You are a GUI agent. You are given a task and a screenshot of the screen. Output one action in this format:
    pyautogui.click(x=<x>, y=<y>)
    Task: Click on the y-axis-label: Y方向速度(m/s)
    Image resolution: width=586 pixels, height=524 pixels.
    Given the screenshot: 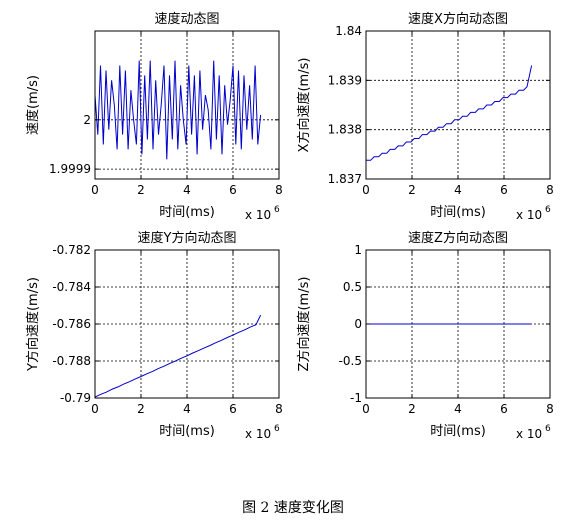 What is the action you would take?
    pyautogui.click(x=33, y=324)
    